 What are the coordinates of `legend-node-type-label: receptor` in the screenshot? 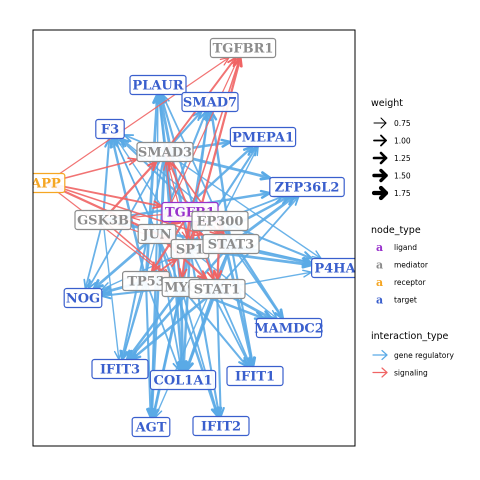 It's located at (410, 282).